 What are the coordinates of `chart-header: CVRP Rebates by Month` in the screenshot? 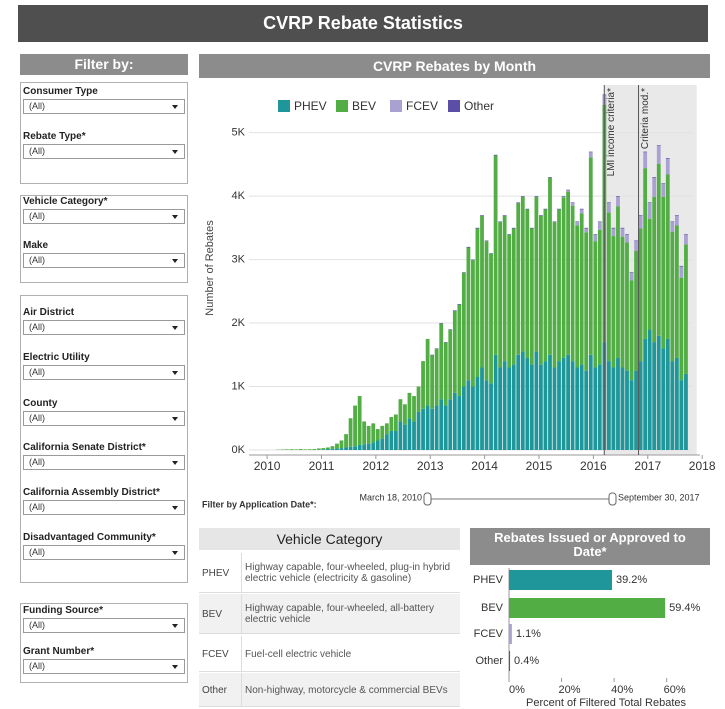 It's located at (454, 66).